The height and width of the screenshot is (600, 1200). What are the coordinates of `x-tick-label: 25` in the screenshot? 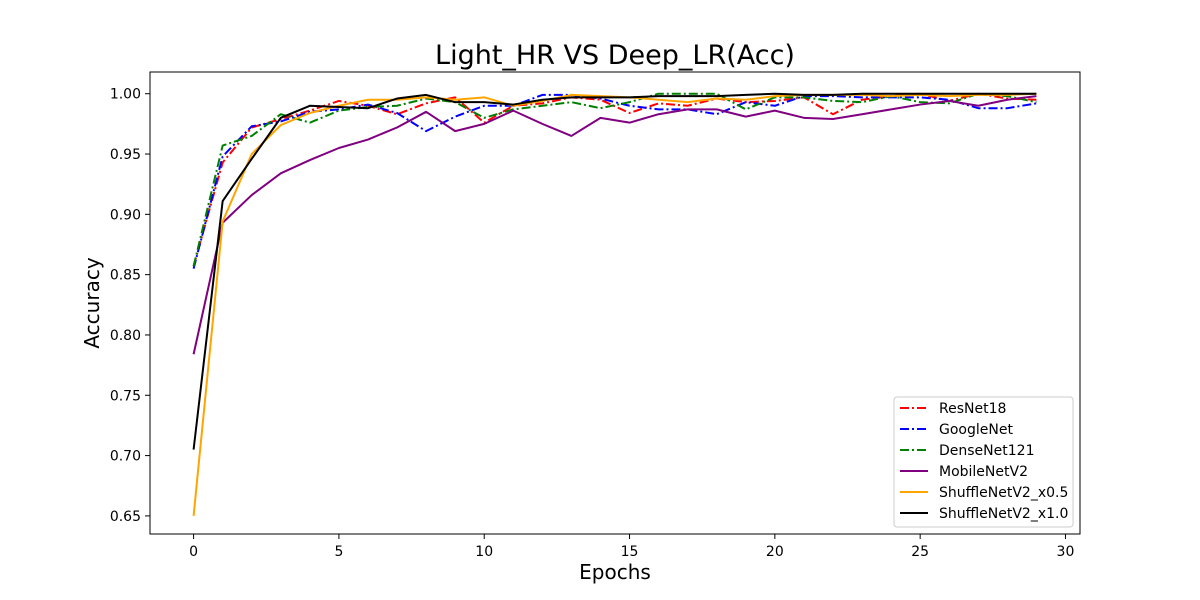 It's located at (920, 552).